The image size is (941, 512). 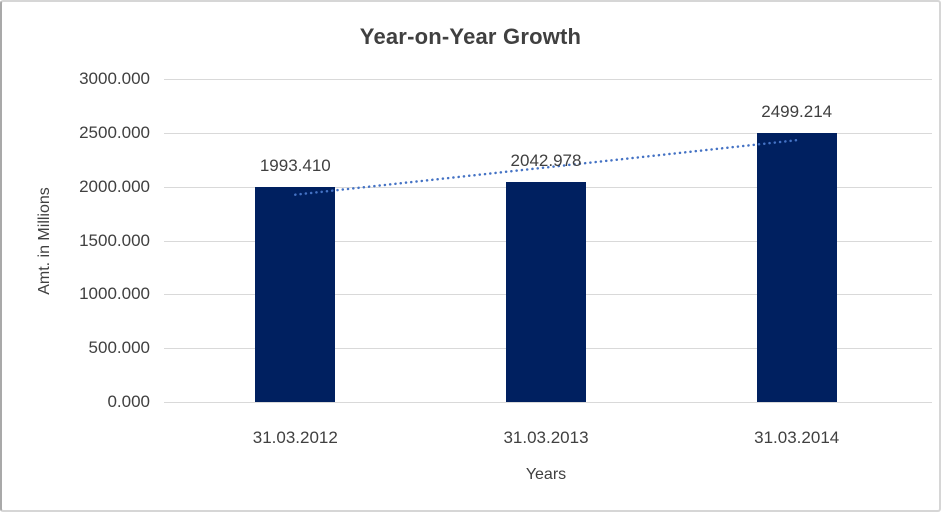 What do you see at coordinates (128, 401) in the screenshot?
I see `y-tick-label: 0.000` at bounding box center [128, 401].